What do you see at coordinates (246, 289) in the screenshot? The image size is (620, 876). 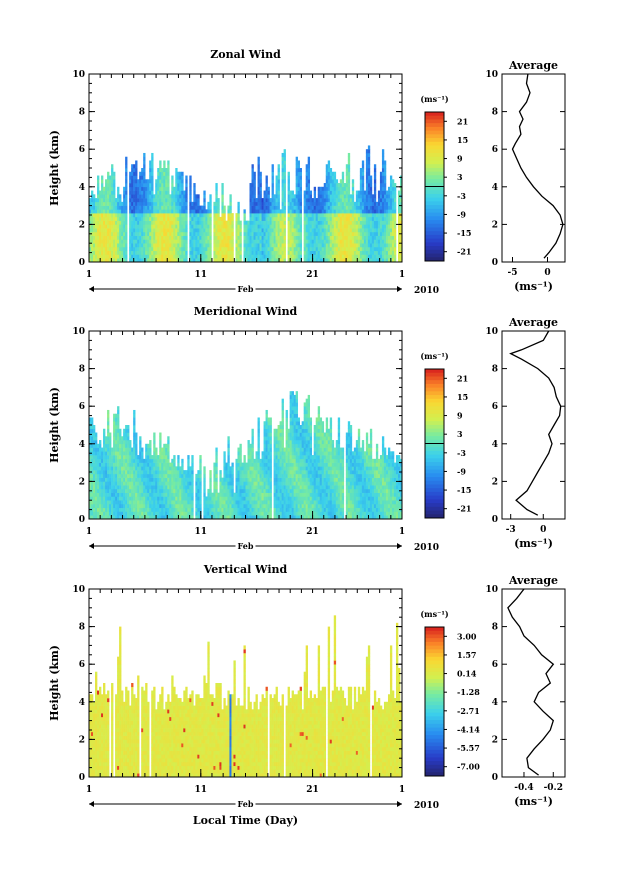 I see `month-label: Feb` at bounding box center [246, 289].